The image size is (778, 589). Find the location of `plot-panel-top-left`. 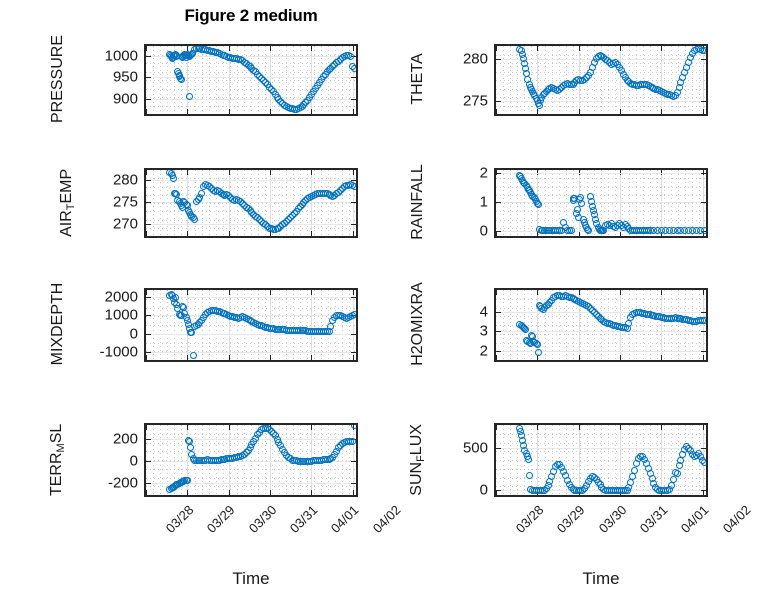

plot-panel-top-left is located at coordinates (251, 80).